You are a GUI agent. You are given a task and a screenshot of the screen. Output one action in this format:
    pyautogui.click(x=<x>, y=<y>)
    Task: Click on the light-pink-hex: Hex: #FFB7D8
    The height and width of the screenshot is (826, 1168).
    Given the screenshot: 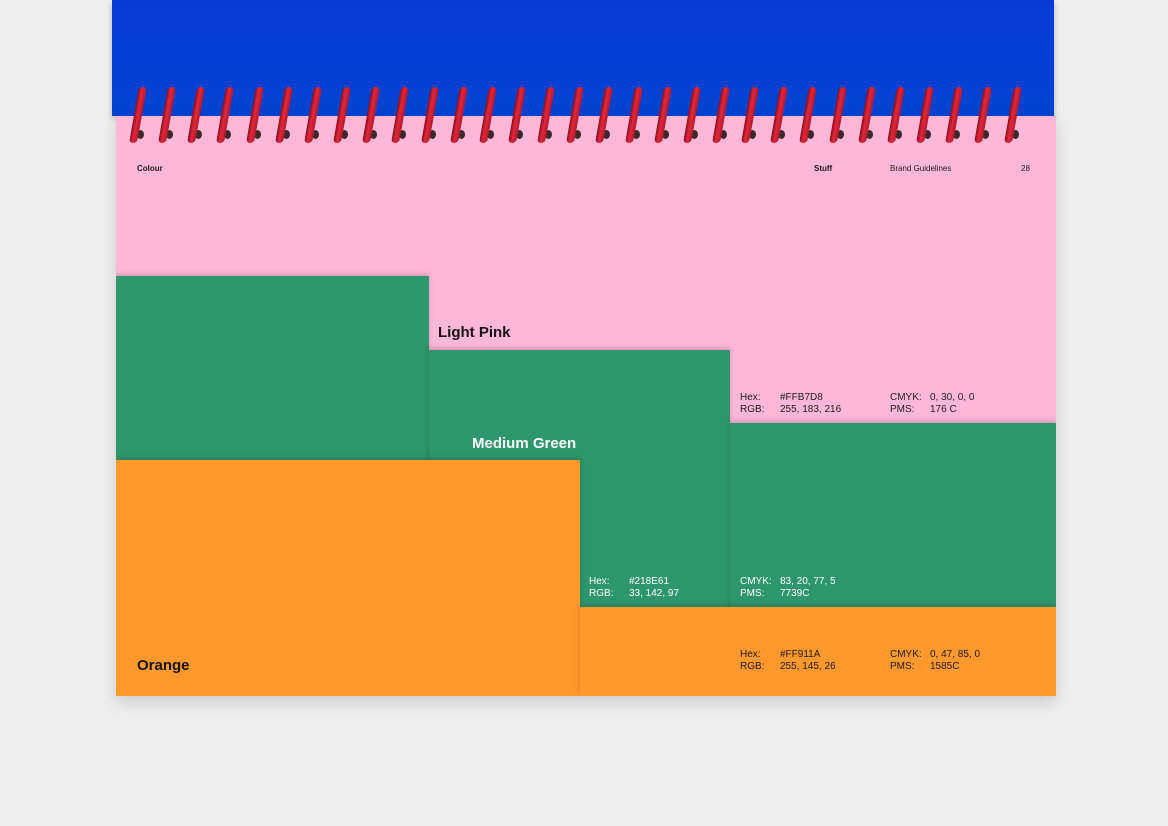 What is the action you would take?
    pyautogui.click(x=781, y=397)
    